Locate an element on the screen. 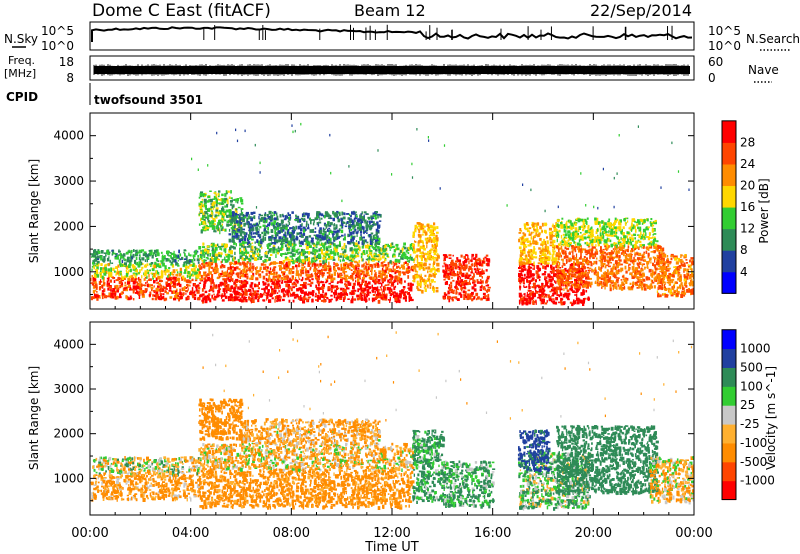 The image size is (800, 554). beam-label: Beam 12 is located at coordinates (390, 10).